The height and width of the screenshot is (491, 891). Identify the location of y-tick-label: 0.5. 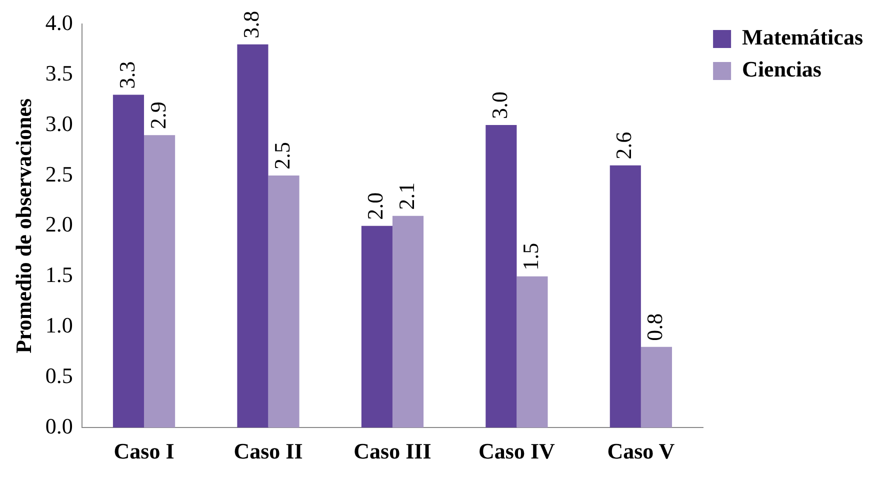
(59, 375).